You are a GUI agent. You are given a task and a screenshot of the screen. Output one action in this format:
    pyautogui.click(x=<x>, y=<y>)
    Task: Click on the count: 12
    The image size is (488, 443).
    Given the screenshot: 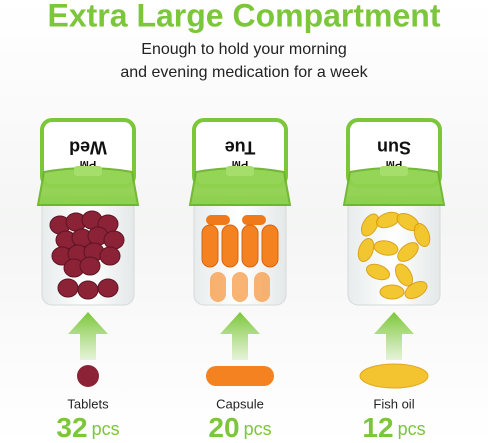 What is the action you would take?
    pyautogui.click(x=377, y=427)
    